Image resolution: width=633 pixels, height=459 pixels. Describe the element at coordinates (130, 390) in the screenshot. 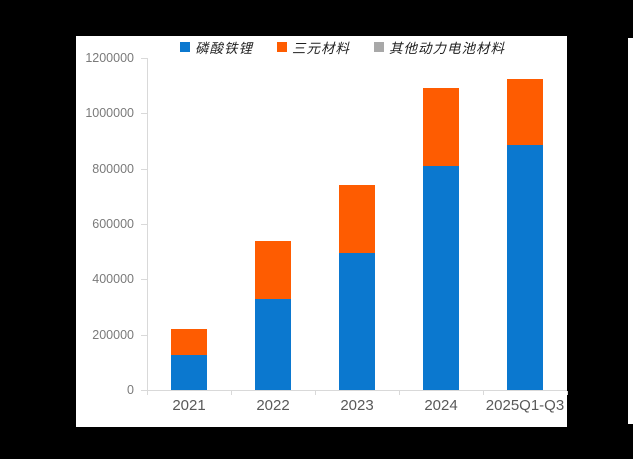

I see `y-axis-tick-label: 0` at that location.